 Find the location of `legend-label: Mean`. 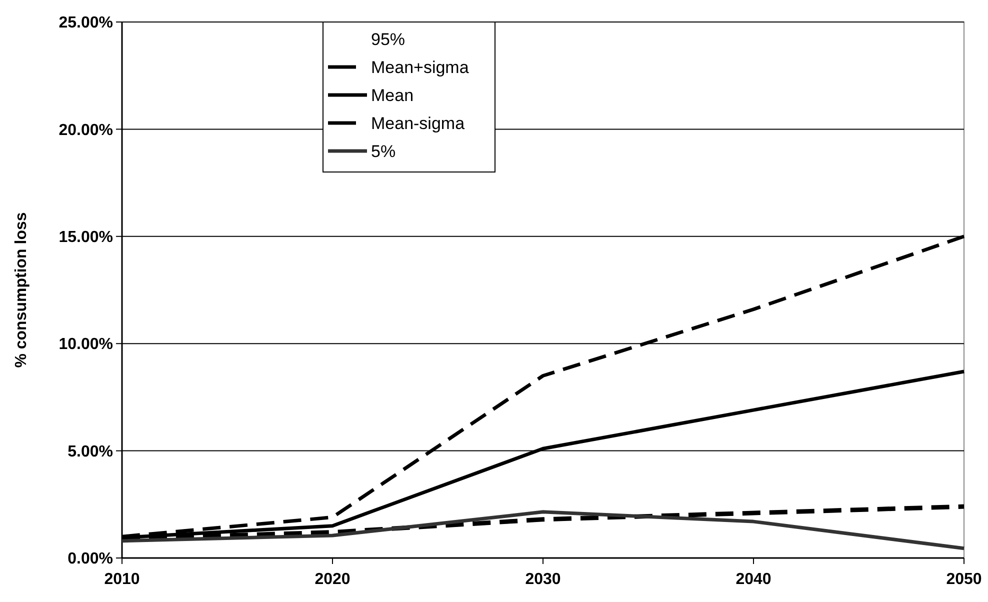

legend-label: Mean is located at coordinates (392, 95).